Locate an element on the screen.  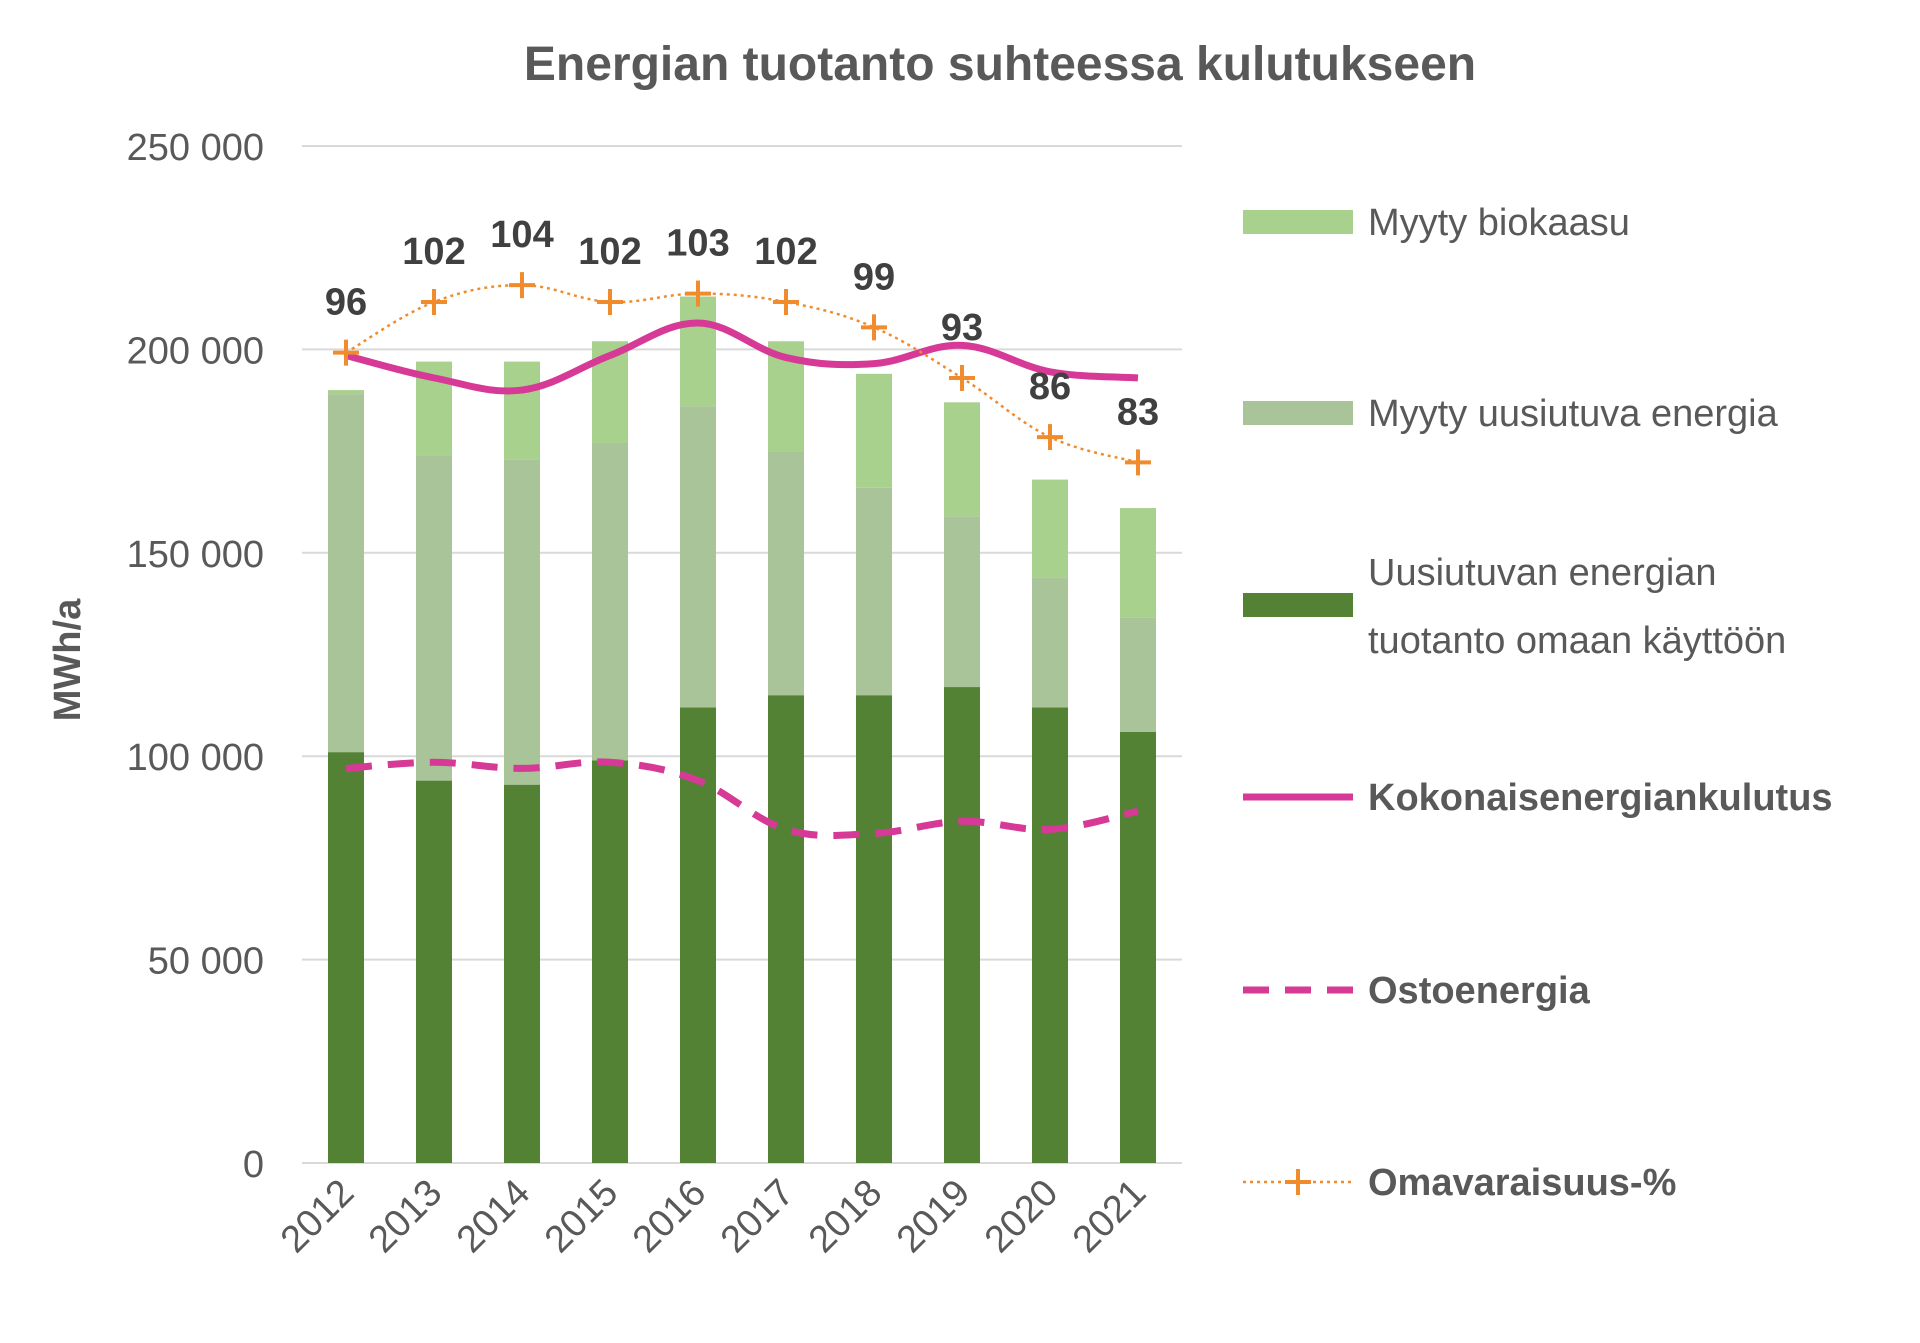
omavaraisuus-data-label: 99 is located at coordinates (874, 277).